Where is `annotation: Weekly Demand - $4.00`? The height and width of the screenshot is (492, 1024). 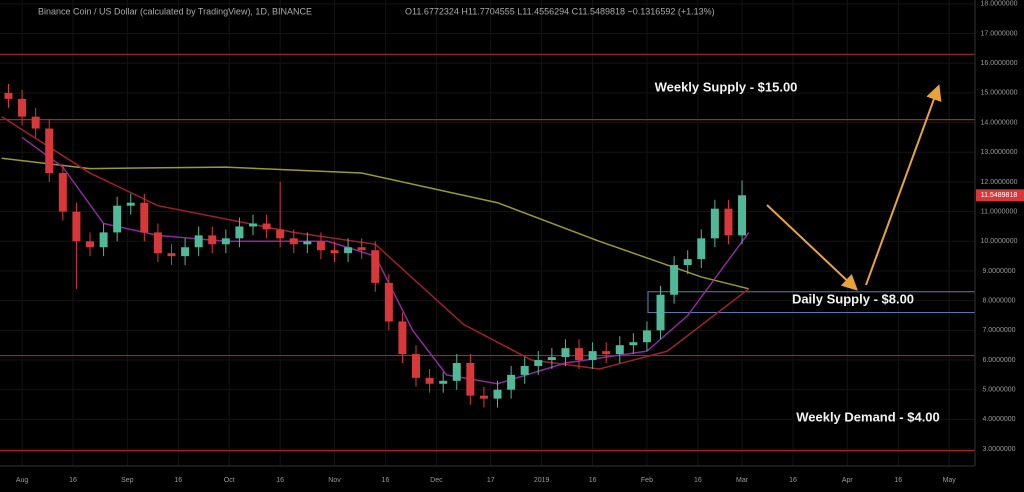
annotation: Weekly Demand - $4.00 is located at coordinates (868, 416).